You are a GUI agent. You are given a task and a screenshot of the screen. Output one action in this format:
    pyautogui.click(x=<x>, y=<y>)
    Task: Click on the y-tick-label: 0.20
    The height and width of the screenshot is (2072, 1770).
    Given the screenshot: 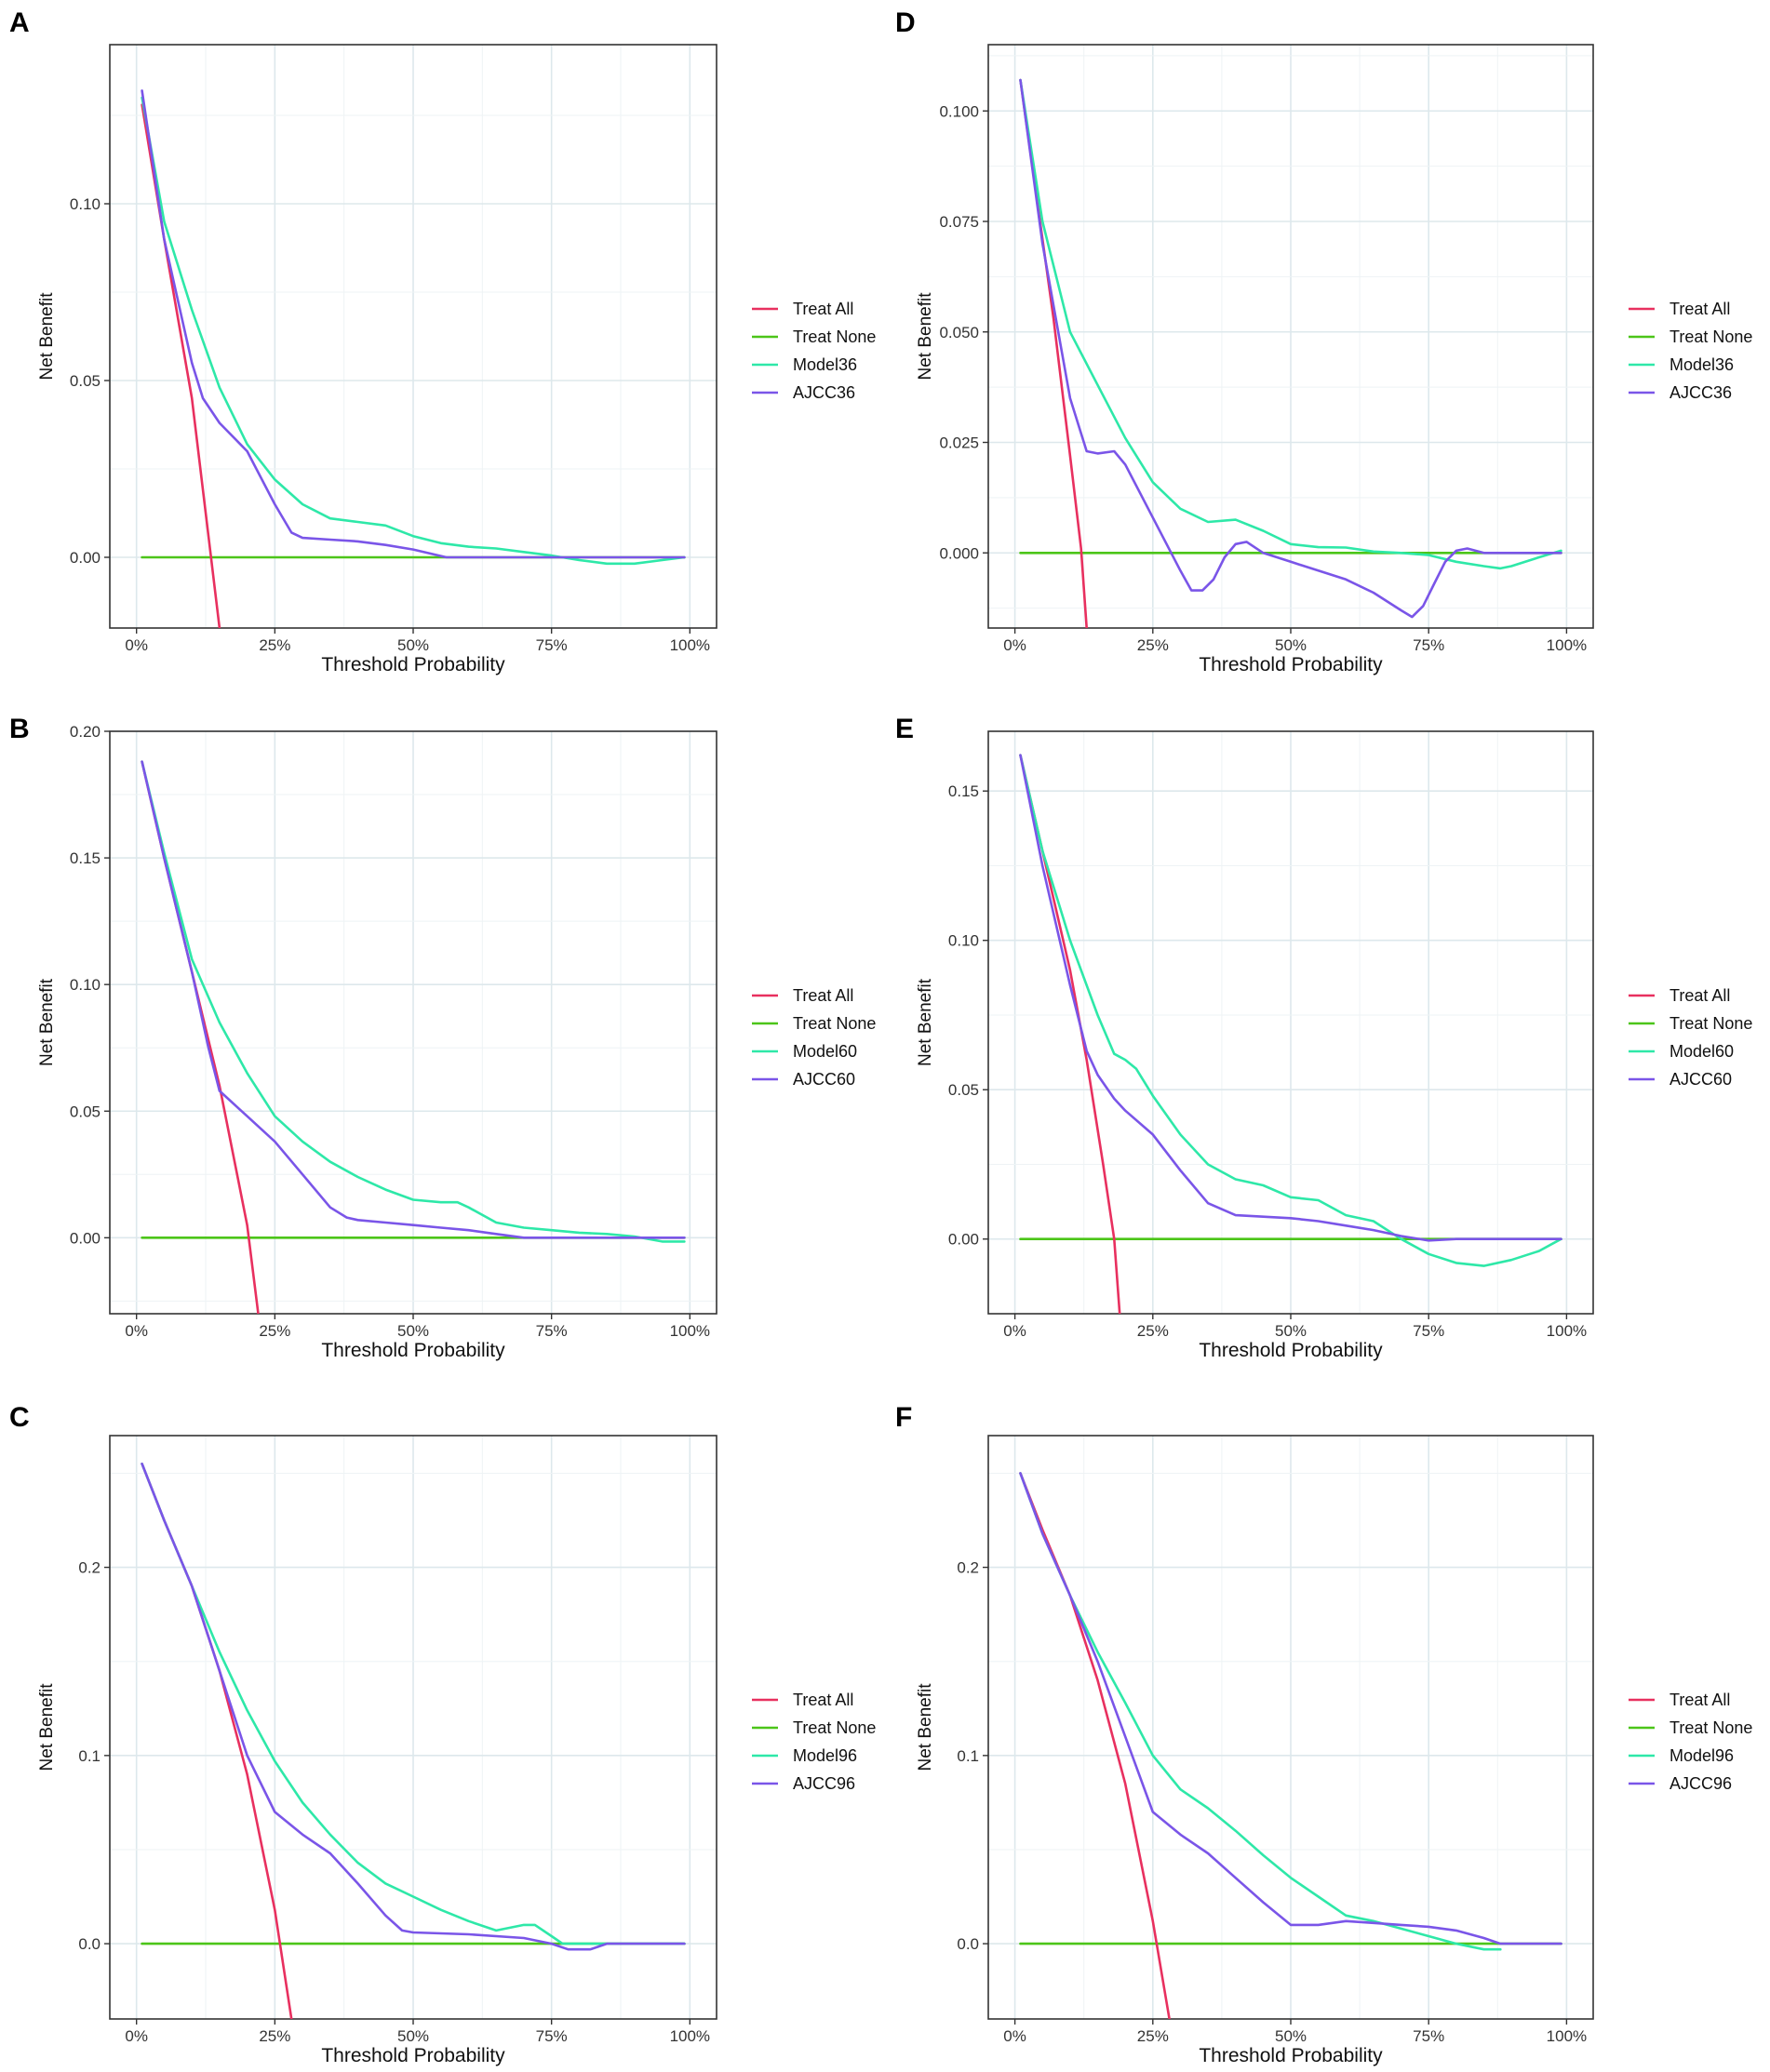 What is the action you would take?
    pyautogui.click(x=85, y=732)
    